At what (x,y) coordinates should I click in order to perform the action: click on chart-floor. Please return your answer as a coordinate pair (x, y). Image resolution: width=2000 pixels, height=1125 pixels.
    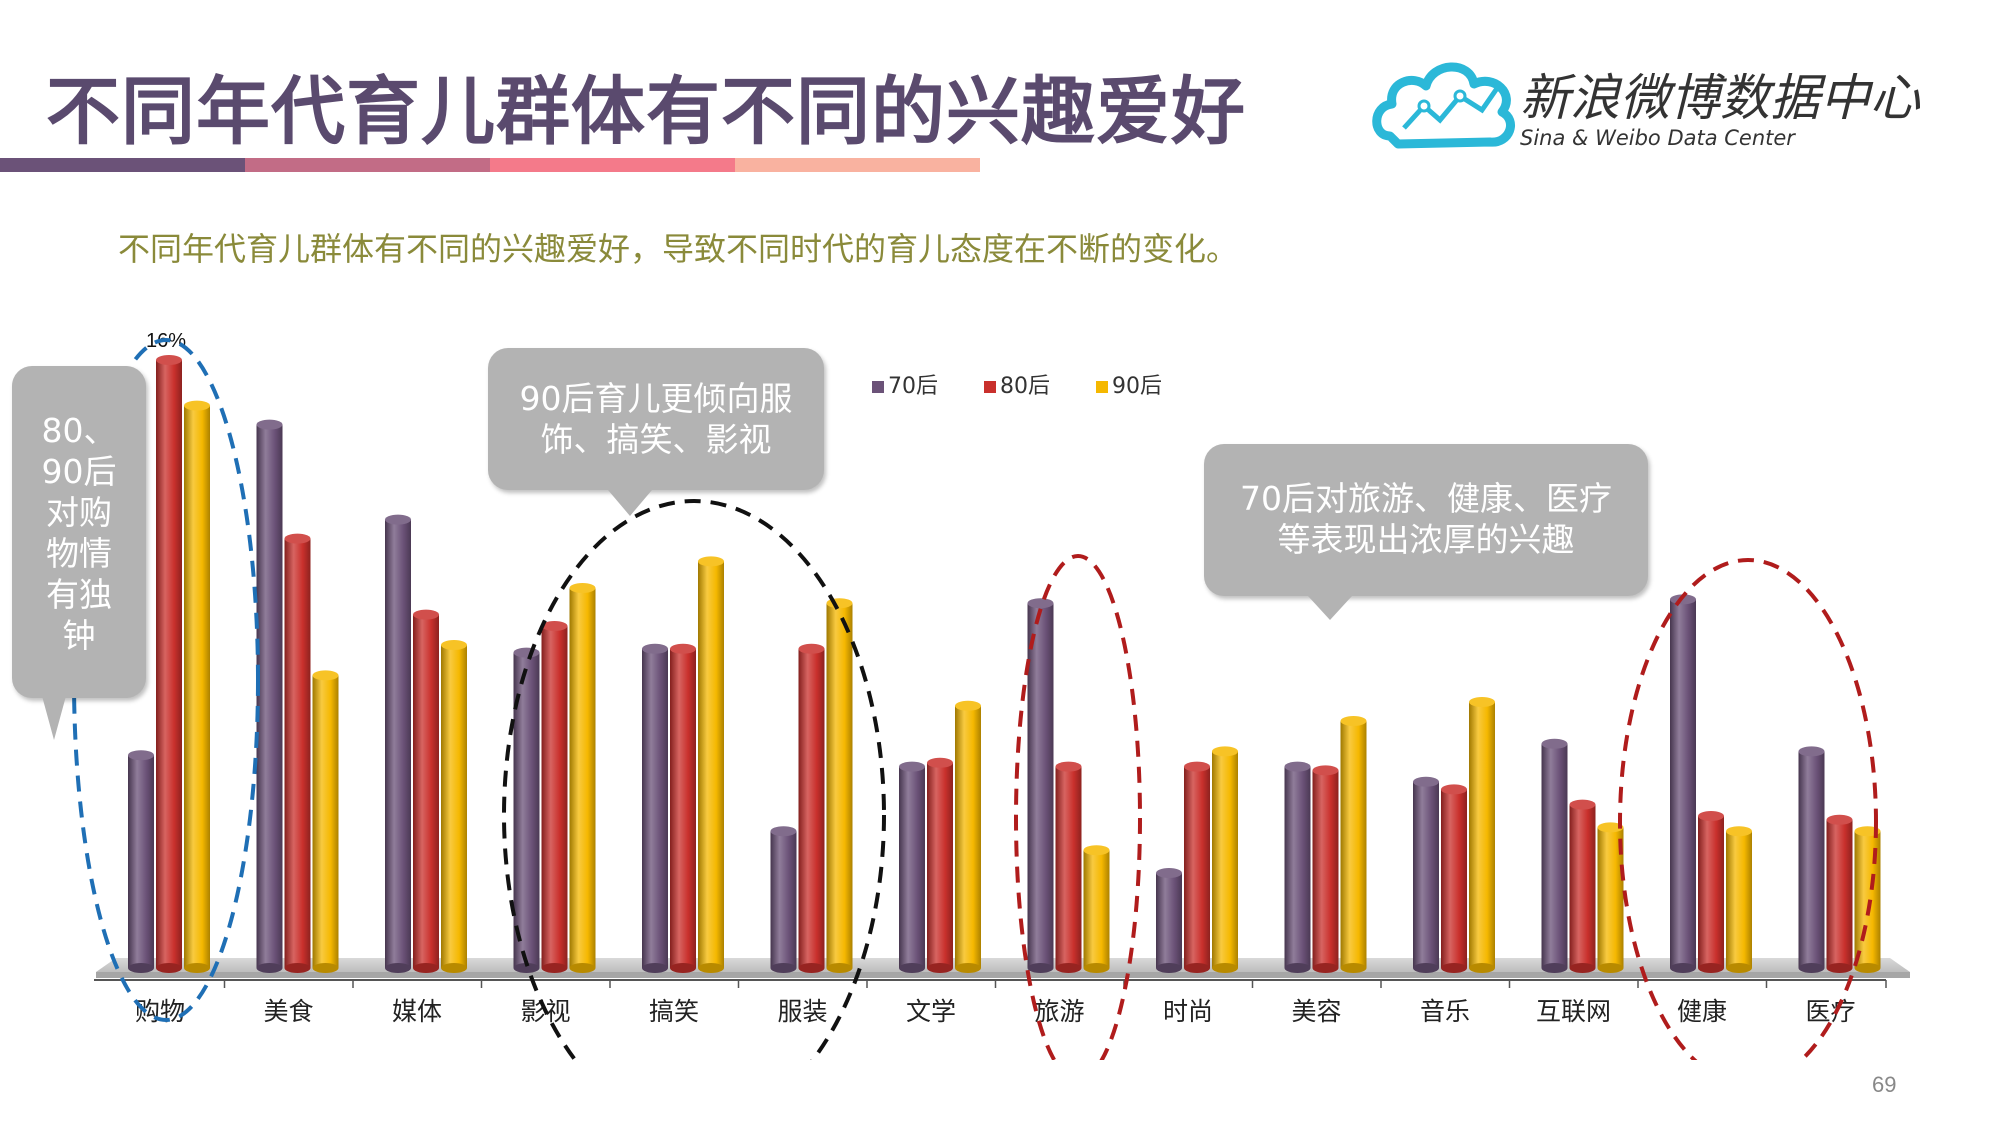
    Looking at the image, I should click on (1003, 965).